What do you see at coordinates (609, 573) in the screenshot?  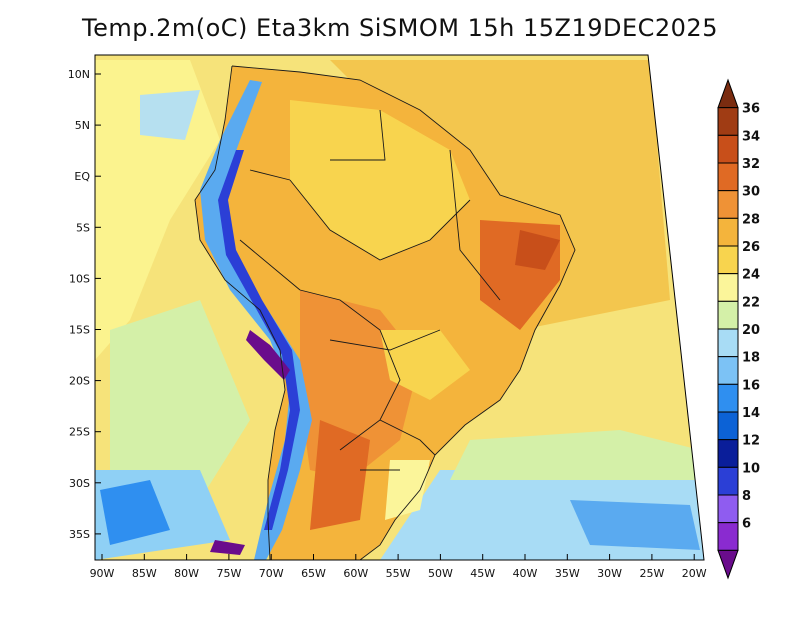 I see `lon-tick-label: 30W` at bounding box center [609, 573].